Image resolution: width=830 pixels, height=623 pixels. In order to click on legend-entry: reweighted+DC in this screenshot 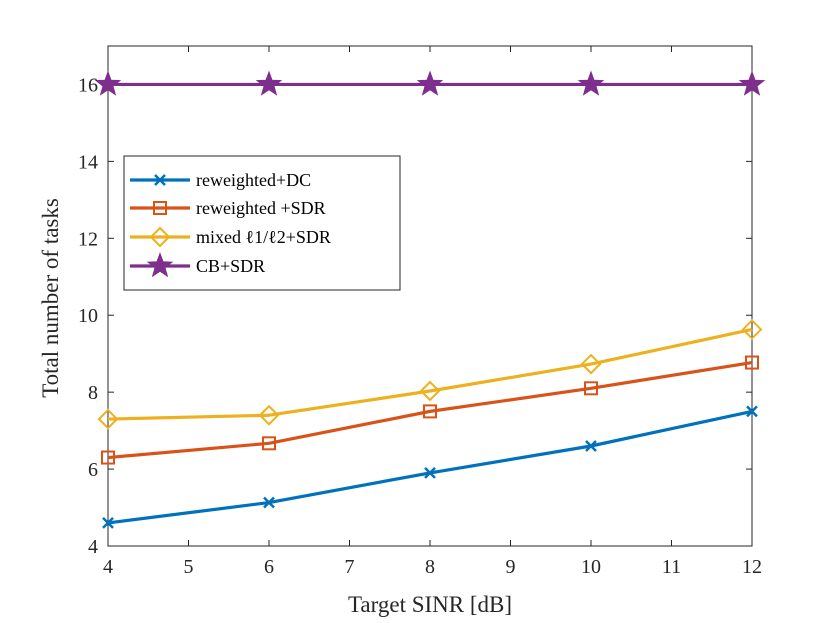, I will do `click(220, 180)`.